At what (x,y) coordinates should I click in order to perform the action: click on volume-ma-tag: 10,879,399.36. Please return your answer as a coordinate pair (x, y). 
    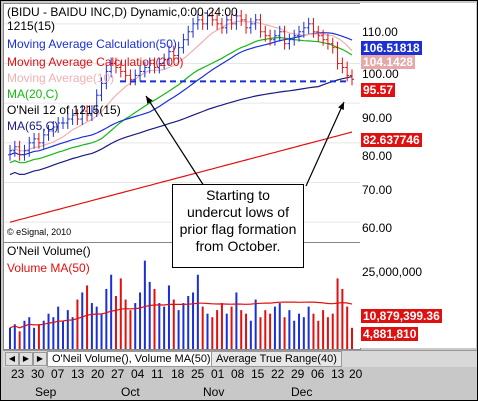
    Looking at the image, I should click on (401, 316).